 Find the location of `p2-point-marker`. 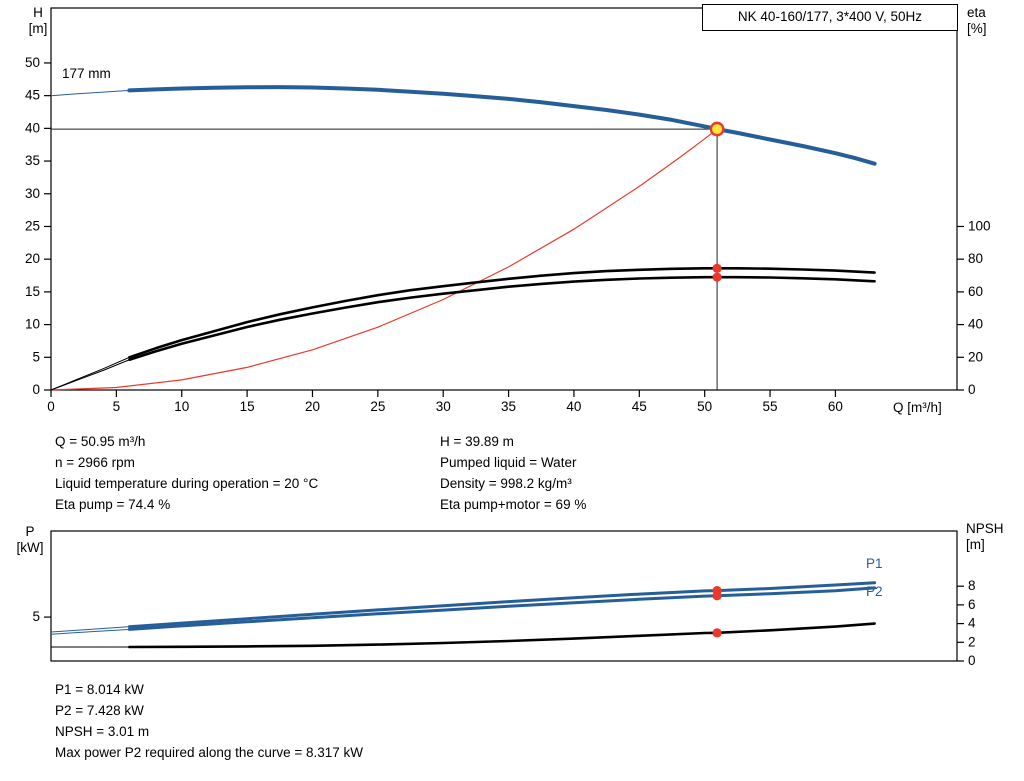

p2-point-marker is located at coordinates (717, 596).